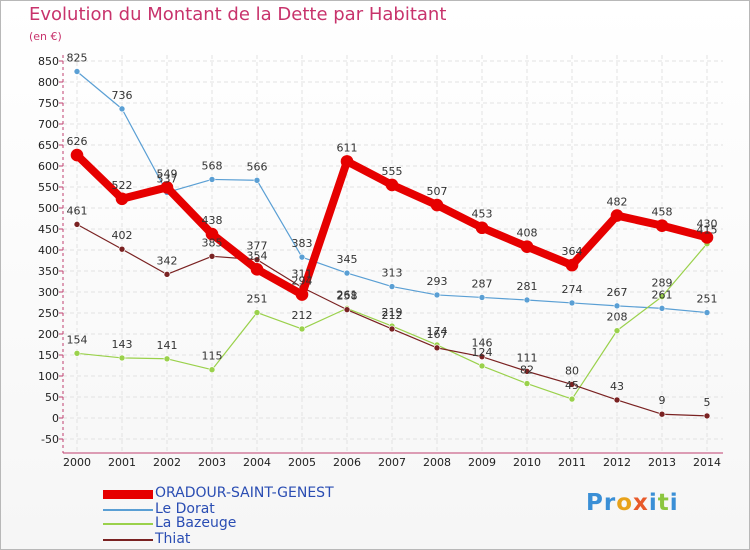 The image size is (750, 550). What do you see at coordinates (392, 462) in the screenshot?
I see `x-tick-label: 2007` at bounding box center [392, 462].